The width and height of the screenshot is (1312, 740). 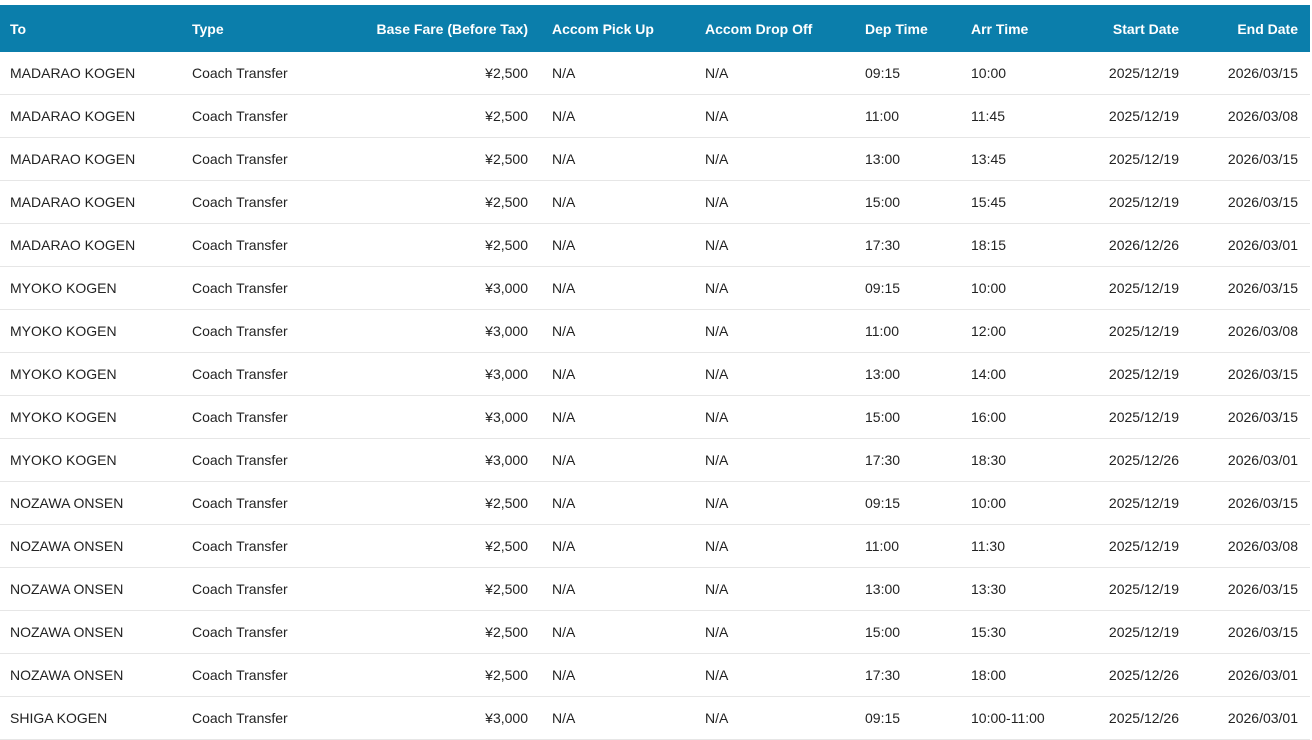 I want to click on column-header-accom-drop-off: Accom Drop Off, so click(x=759, y=28).